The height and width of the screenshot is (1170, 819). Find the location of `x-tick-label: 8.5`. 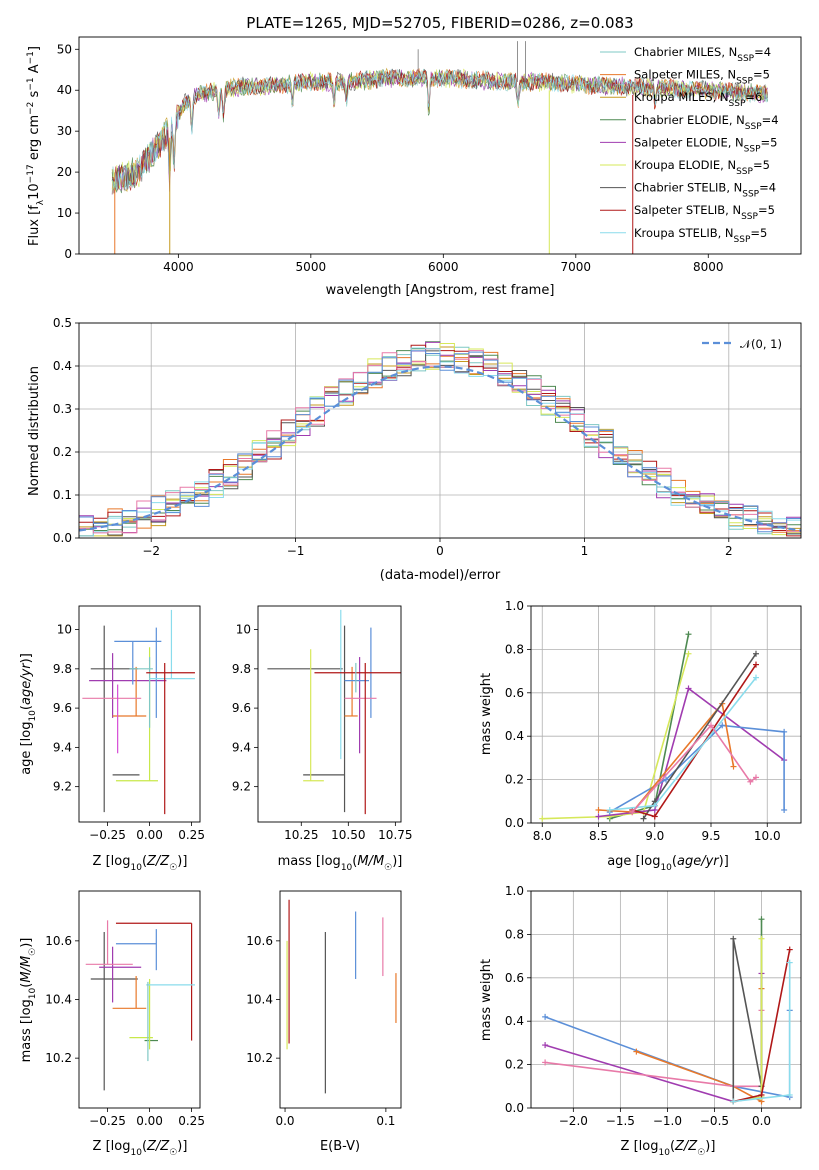

x-tick-label: 8.5 is located at coordinates (598, 836).